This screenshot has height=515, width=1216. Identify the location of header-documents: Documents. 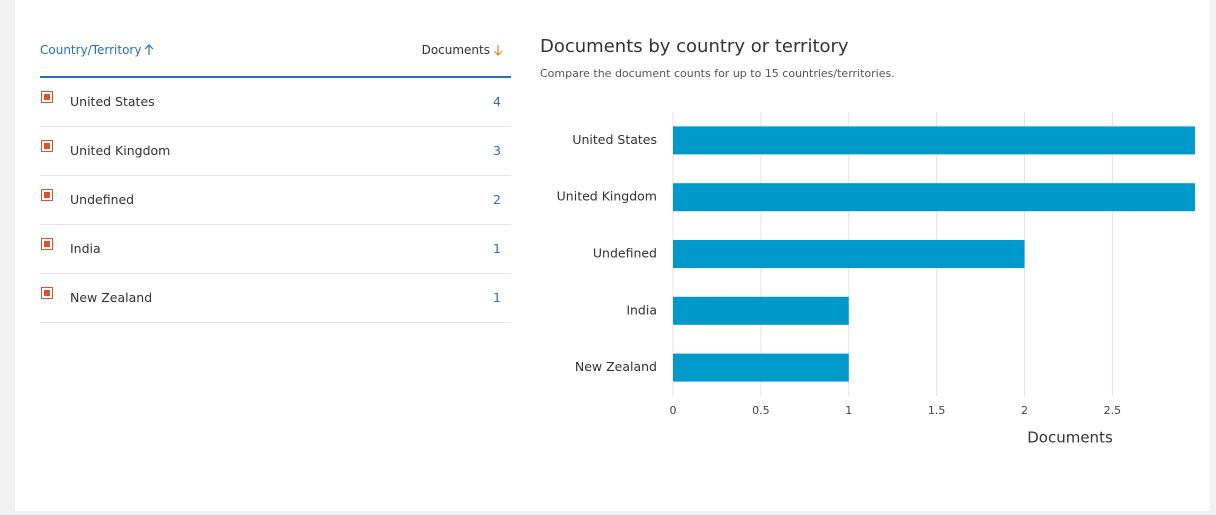
(455, 50).